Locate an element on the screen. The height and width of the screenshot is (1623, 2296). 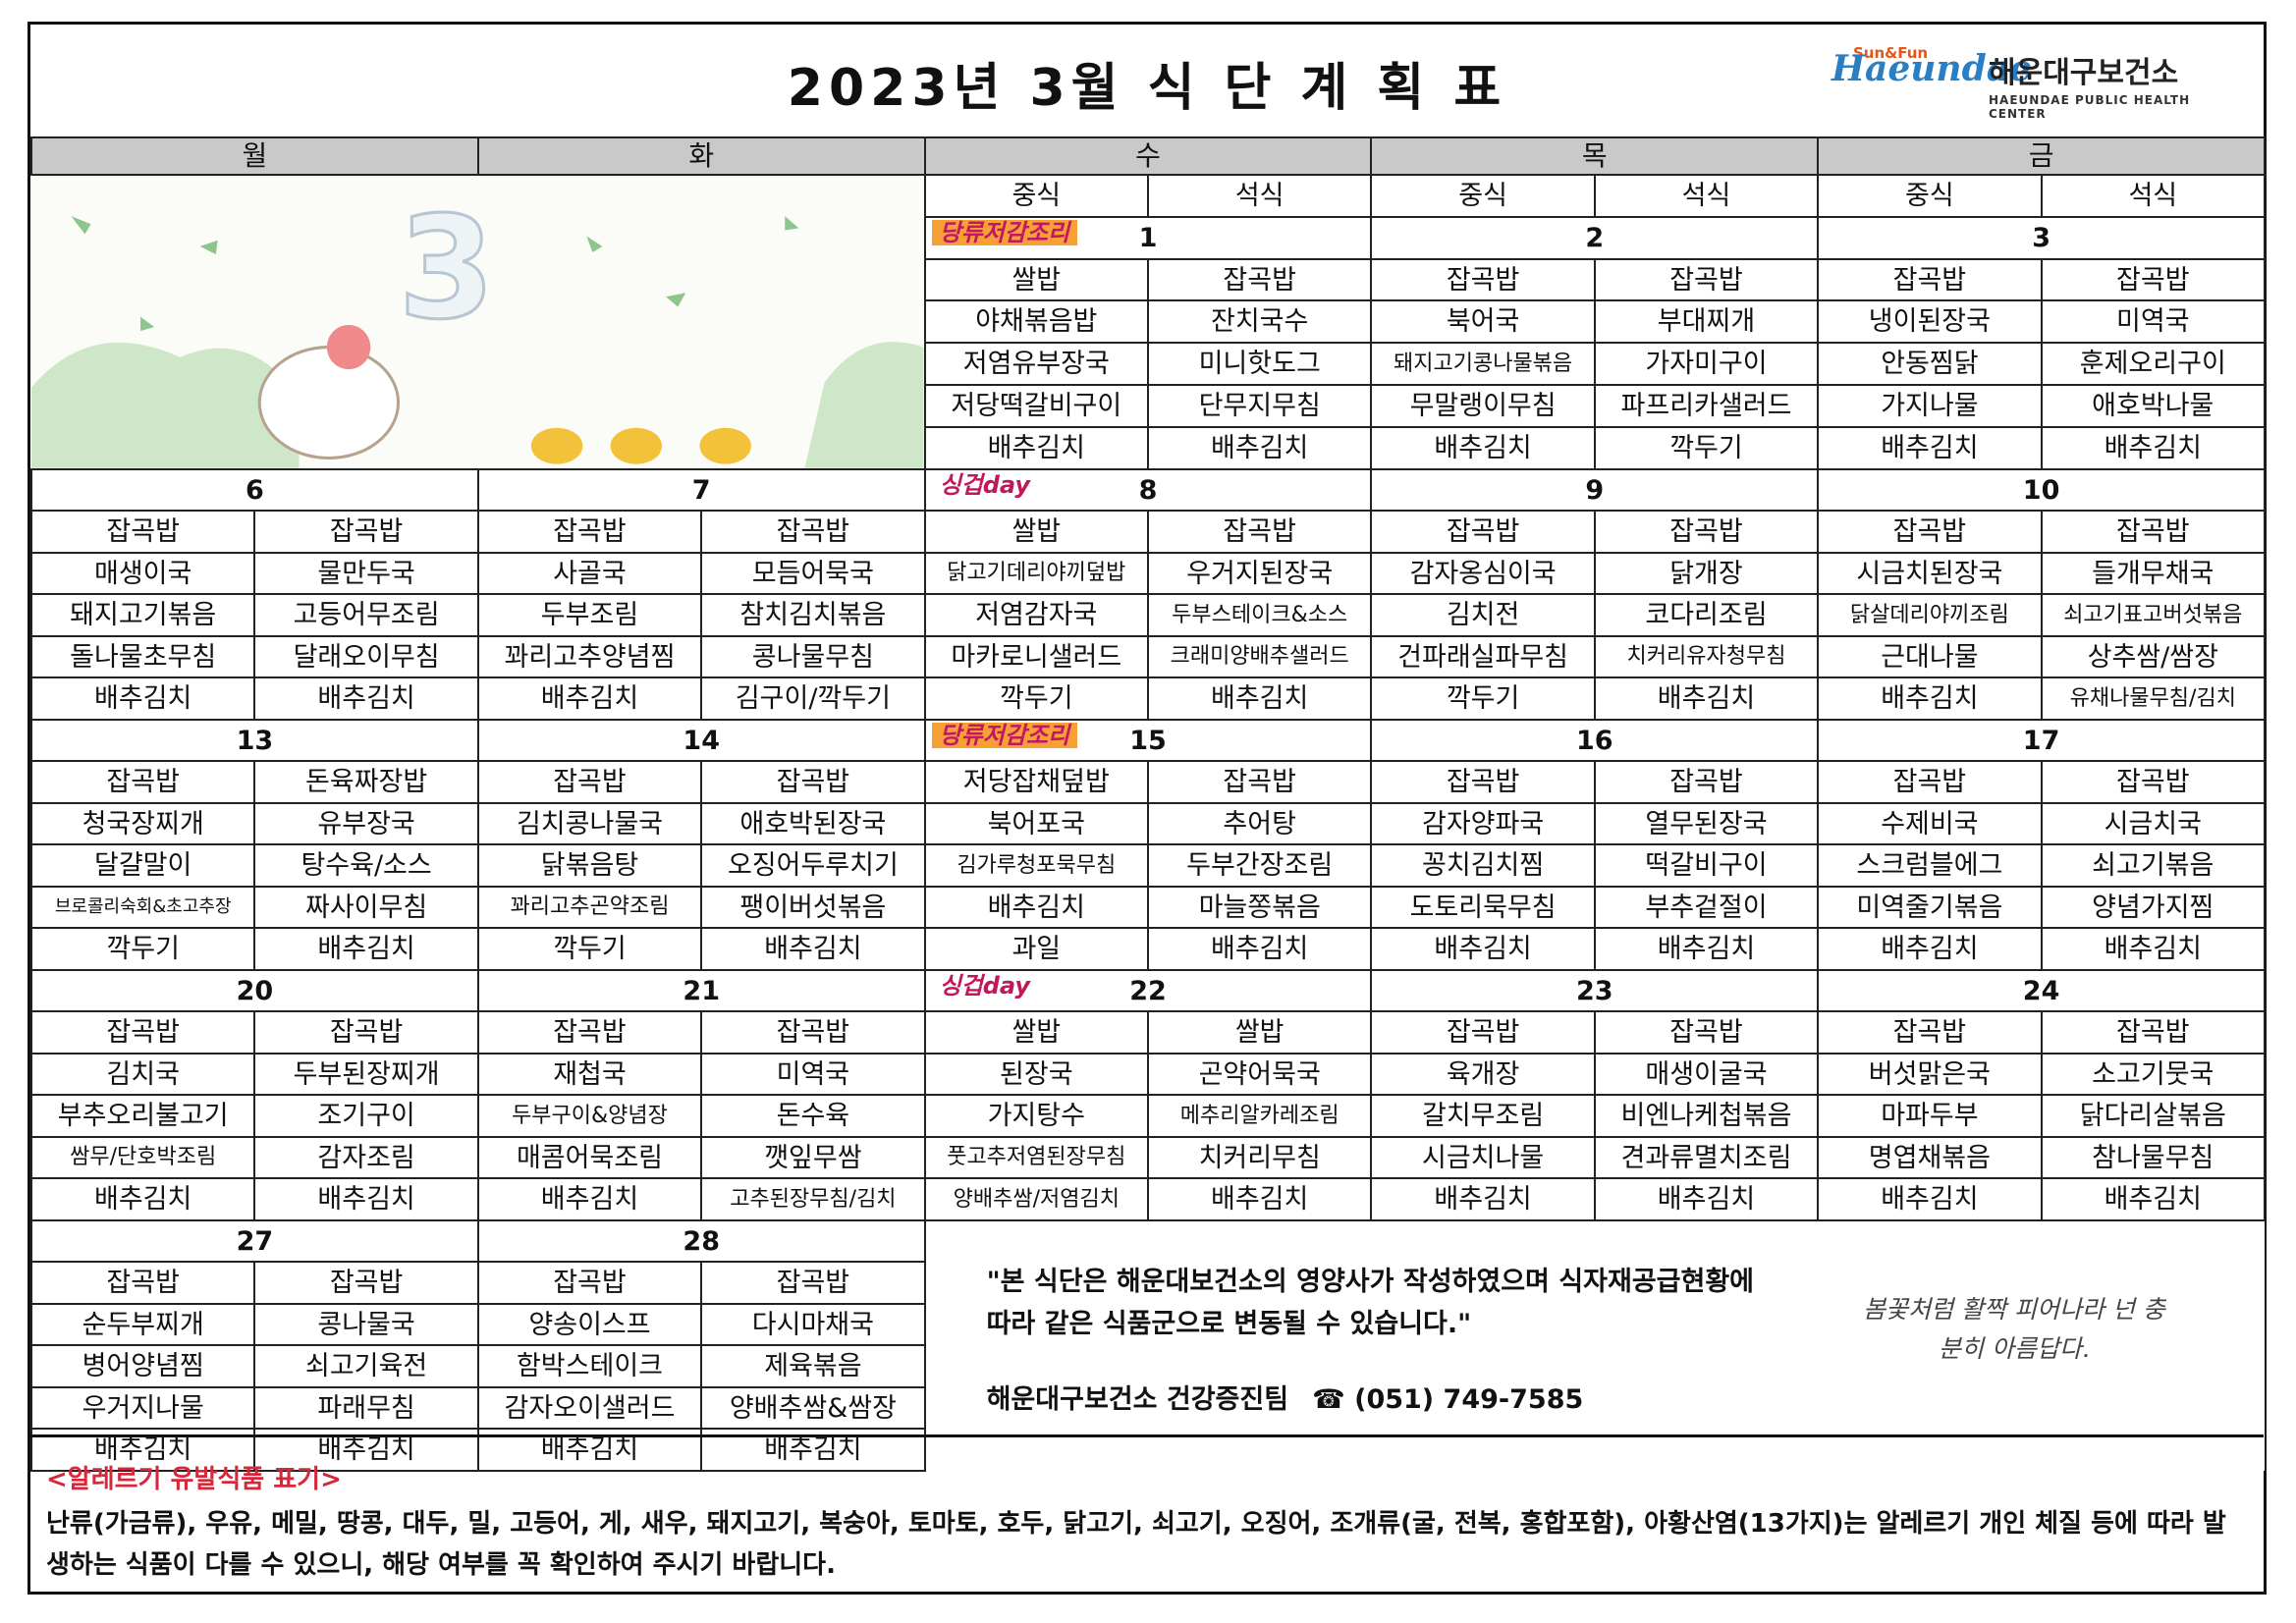
menu-item-dinner: 두부간장조림 is located at coordinates (1259, 865).